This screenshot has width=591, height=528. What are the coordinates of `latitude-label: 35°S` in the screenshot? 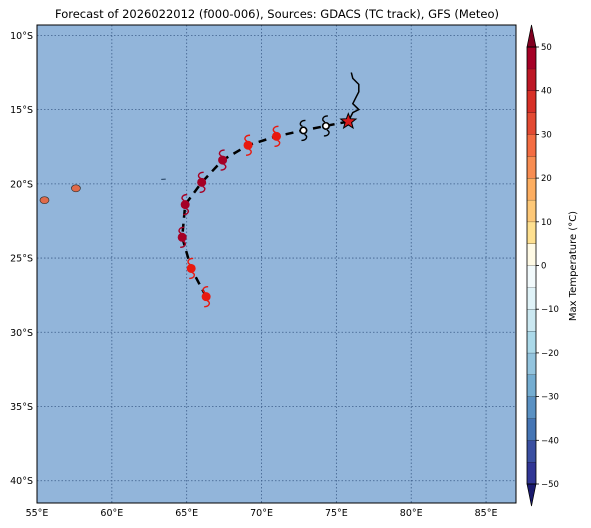 It's located at (21, 407).